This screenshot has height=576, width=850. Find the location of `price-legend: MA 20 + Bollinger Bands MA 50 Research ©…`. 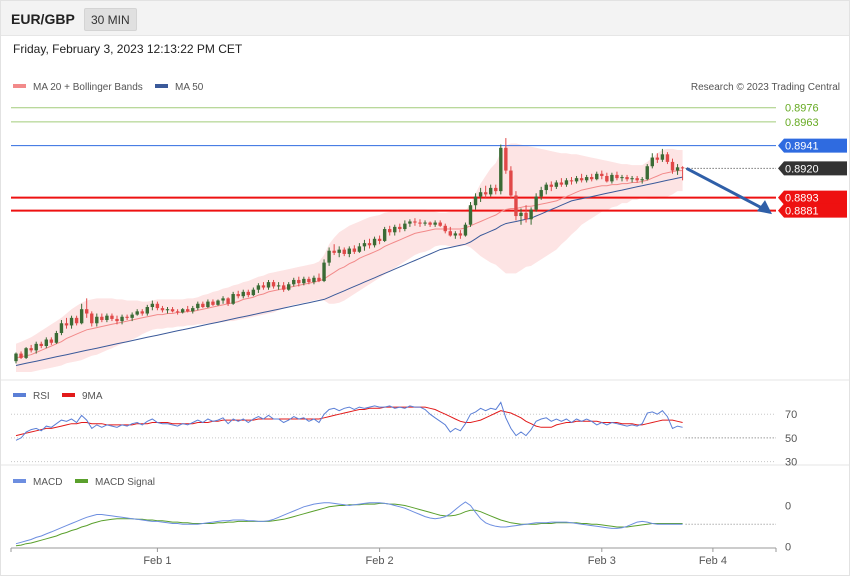

price-legend: MA 20 + Bollinger Bands MA 50 Research ©… is located at coordinates (426, 87).